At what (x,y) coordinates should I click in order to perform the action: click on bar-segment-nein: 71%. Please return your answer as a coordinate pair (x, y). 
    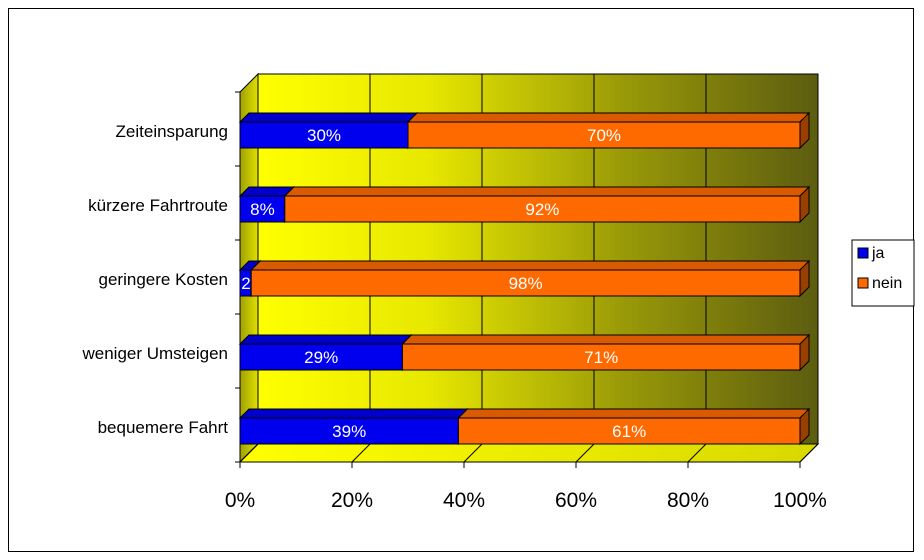
    Looking at the image, I should click on (606, 352).